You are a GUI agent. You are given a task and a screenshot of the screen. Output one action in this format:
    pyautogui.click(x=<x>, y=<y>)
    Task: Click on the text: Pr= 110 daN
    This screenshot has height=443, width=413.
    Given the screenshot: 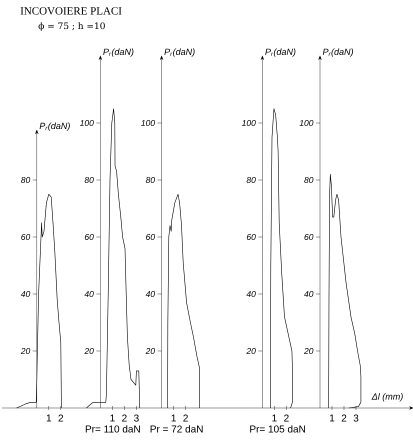 What is the action you would take?
    pyautogui.click(x=113, y=429)
    